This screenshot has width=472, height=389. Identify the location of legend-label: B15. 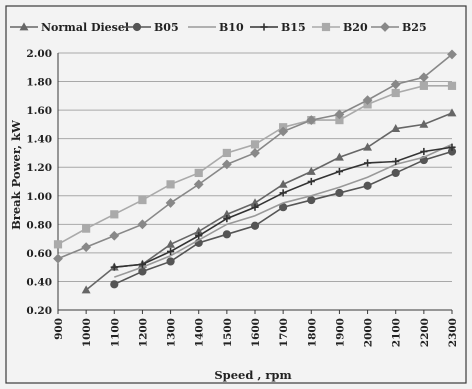
(293, 27).